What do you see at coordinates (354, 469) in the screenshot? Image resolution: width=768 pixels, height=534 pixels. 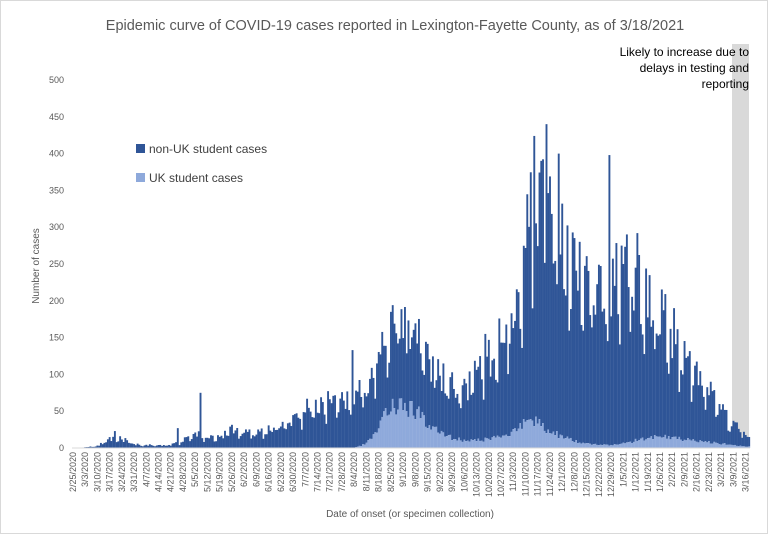 I see `x-tick-label: 8/4/2020` at bounding box center [354, 469].